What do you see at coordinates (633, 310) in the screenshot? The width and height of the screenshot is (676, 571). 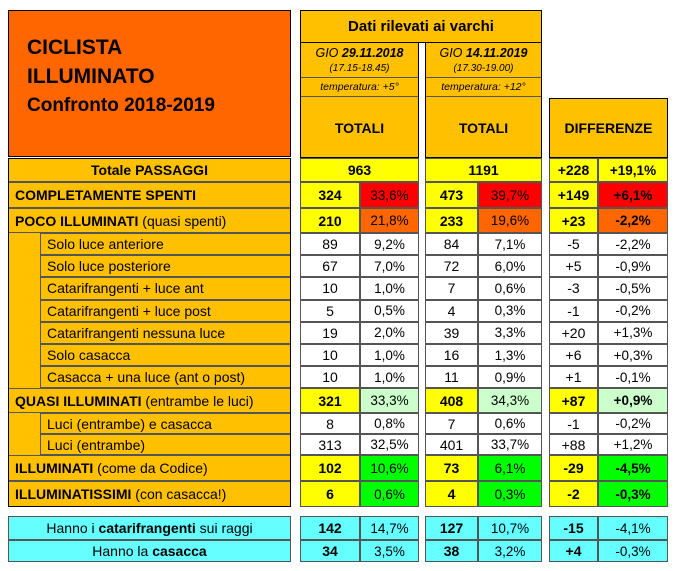 I see `row-poco-sub-d2: -0,2%` at bounding box center [633, 310].